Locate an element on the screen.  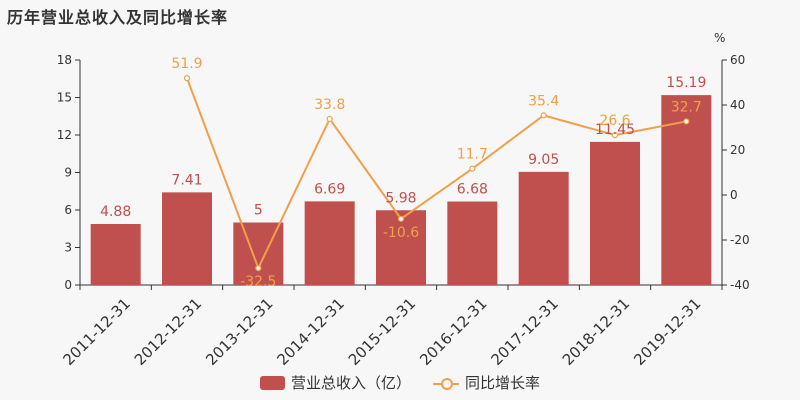
bar-value-label: 15.19 is located at coordinates (686, 83).